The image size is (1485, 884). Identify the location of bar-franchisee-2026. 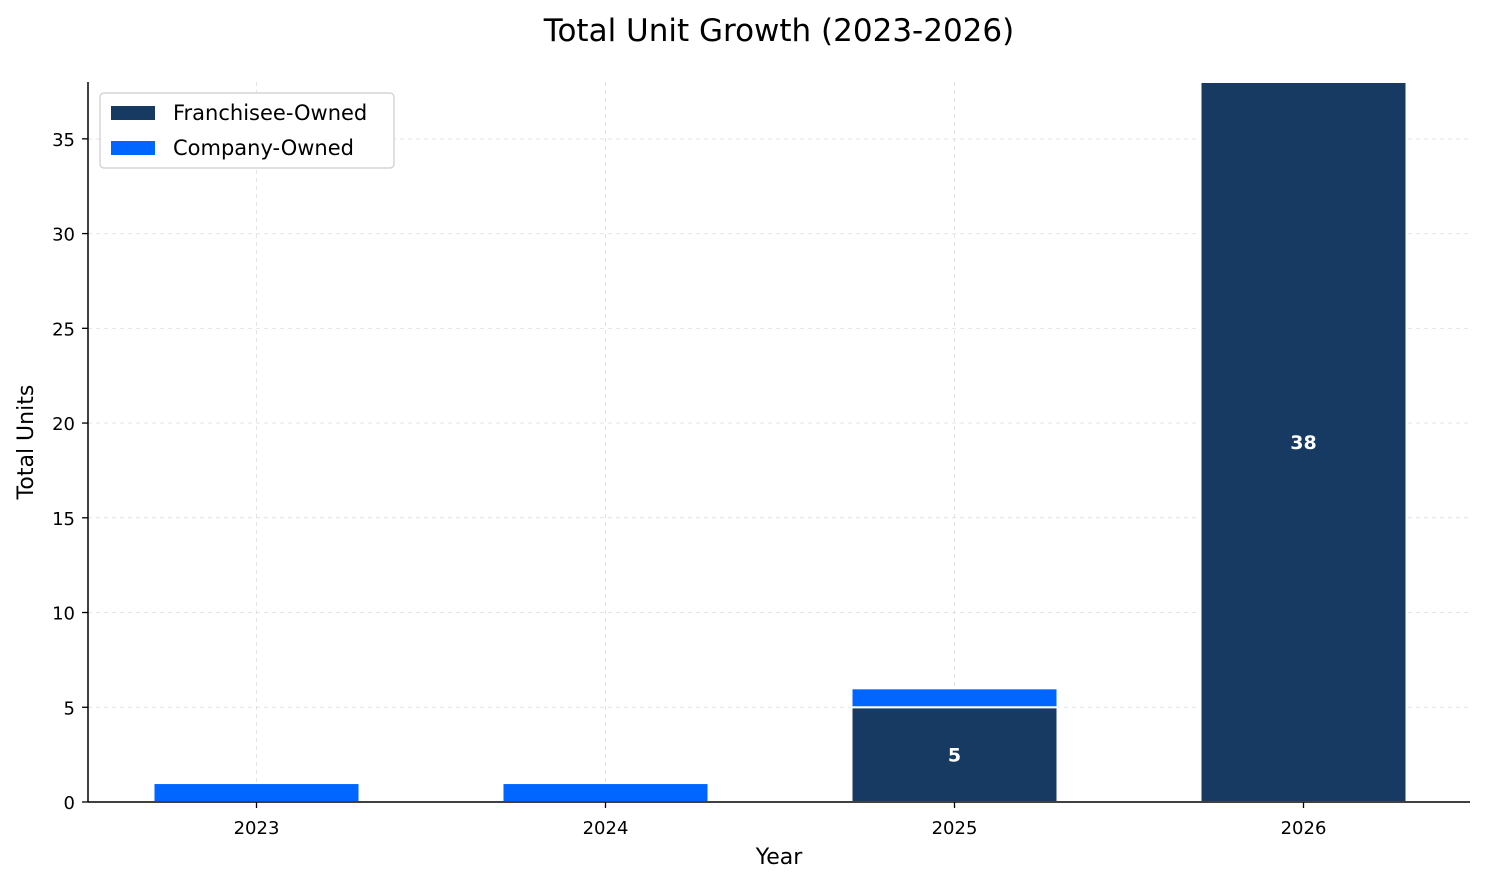
(1303, 442).